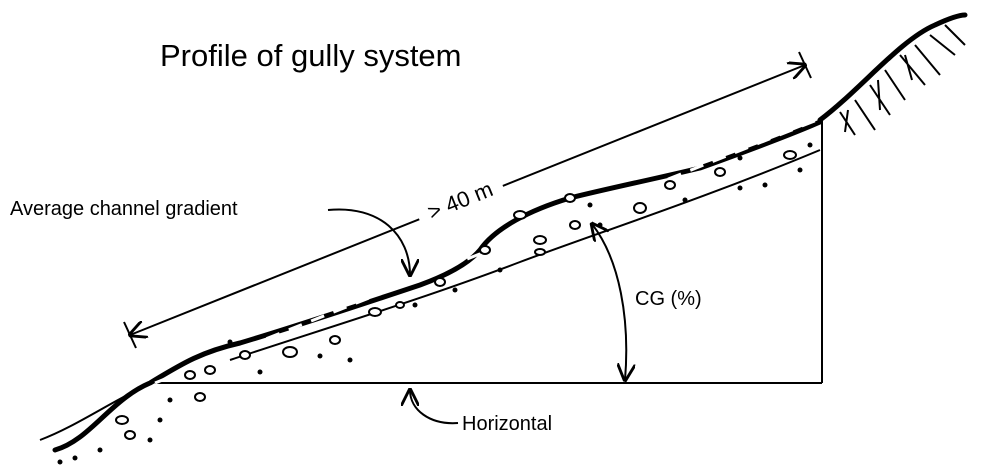 This screenshot has width=982, height=465. Describe the element at coordinates (507, 424) in the screenshot. I see `horizontal-label: Horizontal` at that location.